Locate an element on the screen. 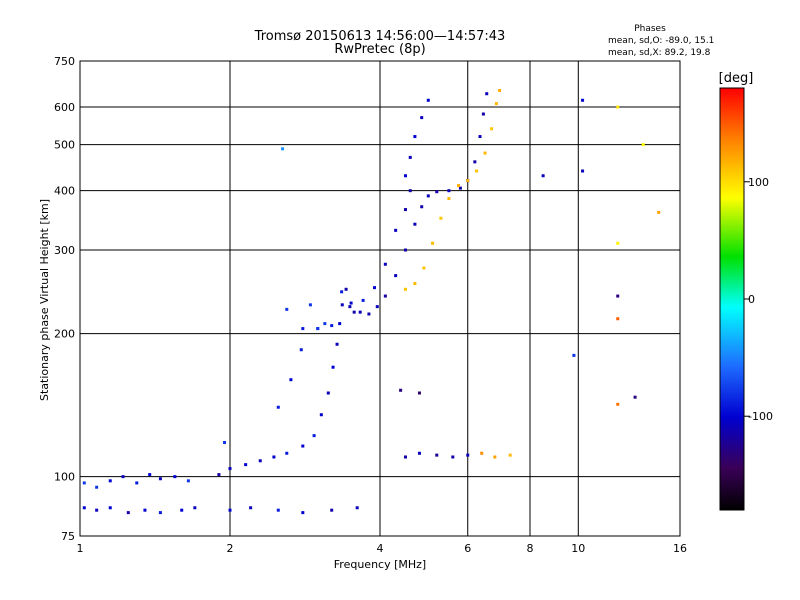 This screenshot has width=800, height=600. y-tick-label: 400 is located at coordinates (64, 191).